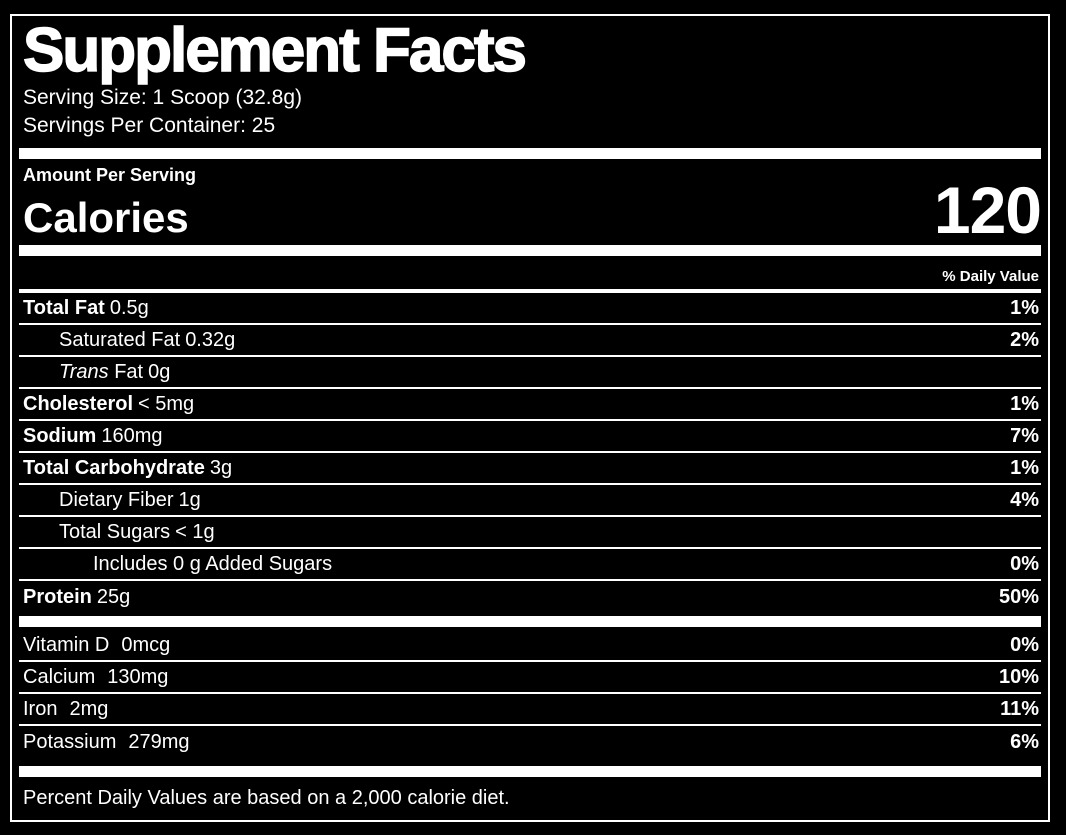 This screenshot has height=835, width=1066. What do you see at coordinates (1024, 435) in the screenshot?
I see `daily-value-percent: 7%` at bounding box center [1024, 435].